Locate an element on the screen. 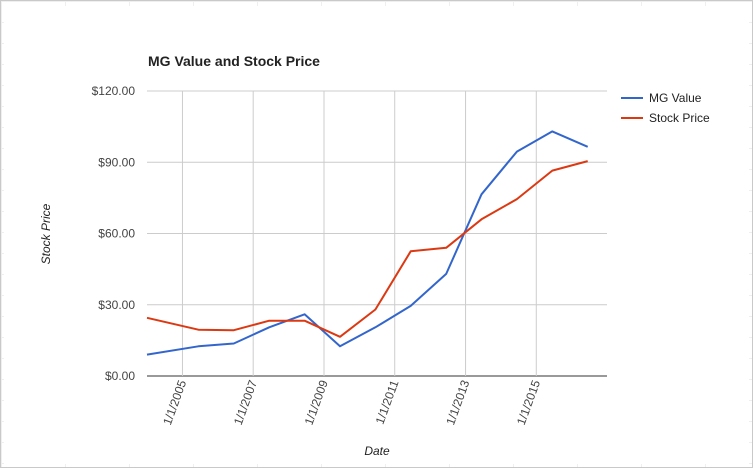 This screenshot has width=753, height=468. chart-title: MG Value and Stock Price is located at coordinates (234, 61).